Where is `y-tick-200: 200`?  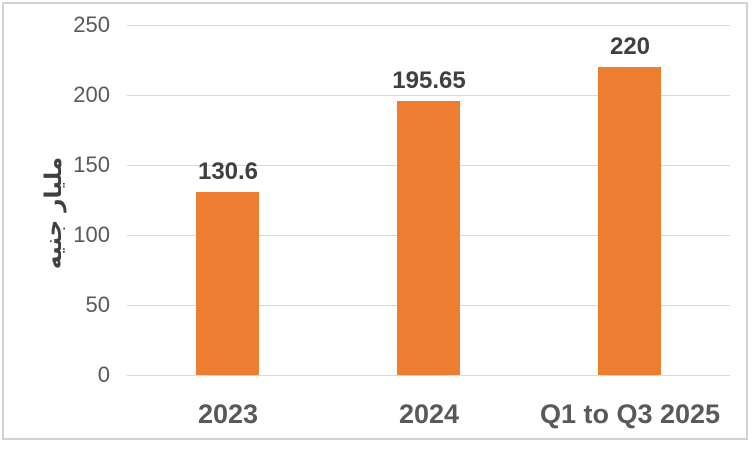
y-tick-200: 200 is located at coordinates (91, 94).